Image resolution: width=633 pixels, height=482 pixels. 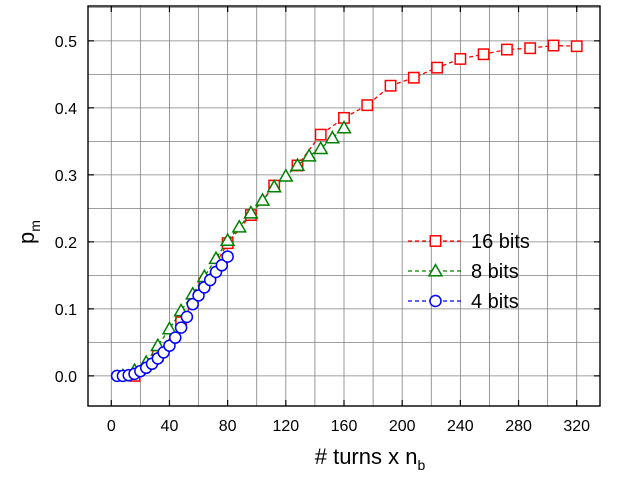 What do you see at coordinates (518, 426) in the screenshot?
I see `x-tick-label: 280` at bounding box center [518, 426].